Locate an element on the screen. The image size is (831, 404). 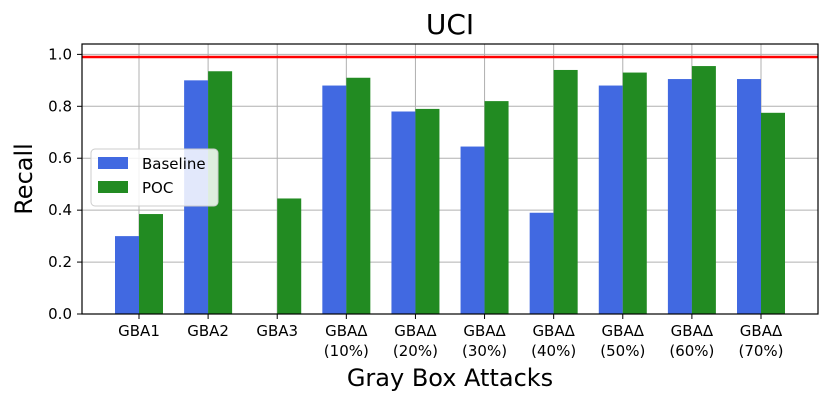
x-tick-label: (40%) is located at coordinates (553, 351).